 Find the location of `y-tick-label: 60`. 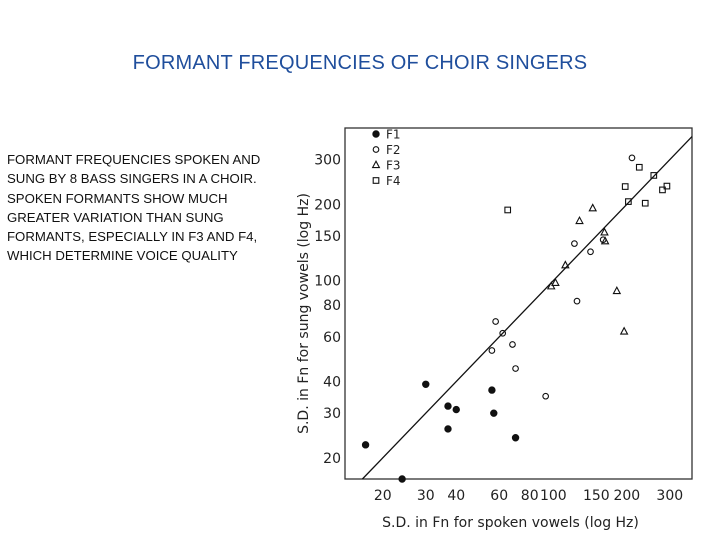

y-tick-label: 60 is located at coordinates (332, 338).